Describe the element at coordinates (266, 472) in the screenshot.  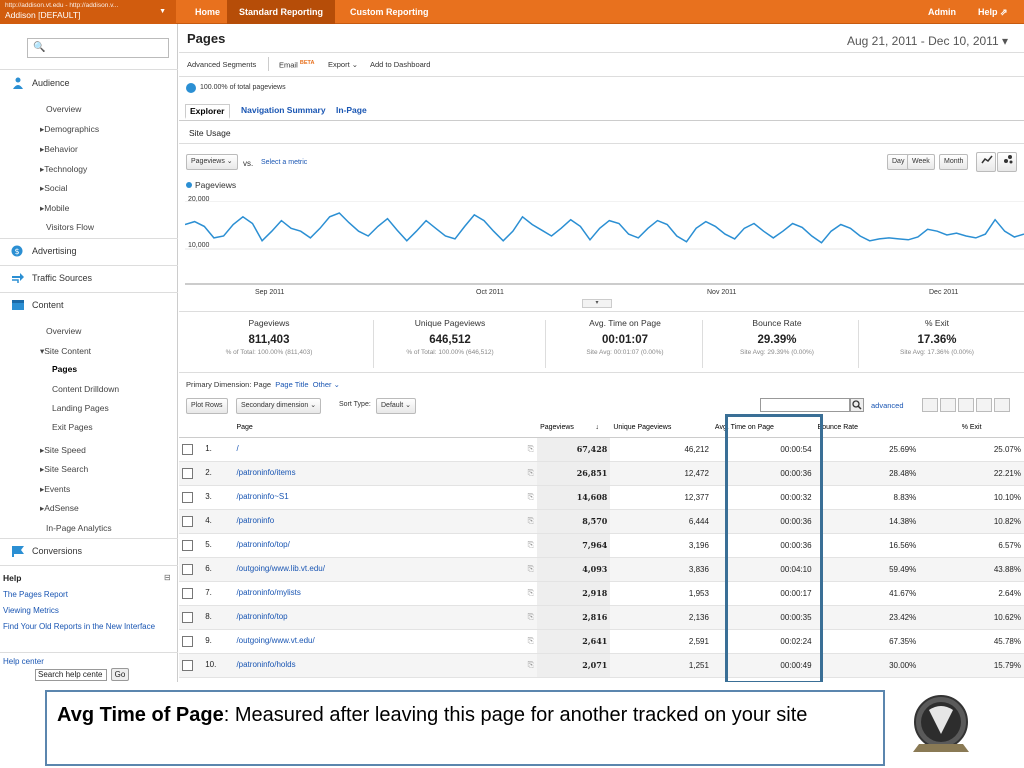
I see `page-link: /patroninfo/items` at that location.